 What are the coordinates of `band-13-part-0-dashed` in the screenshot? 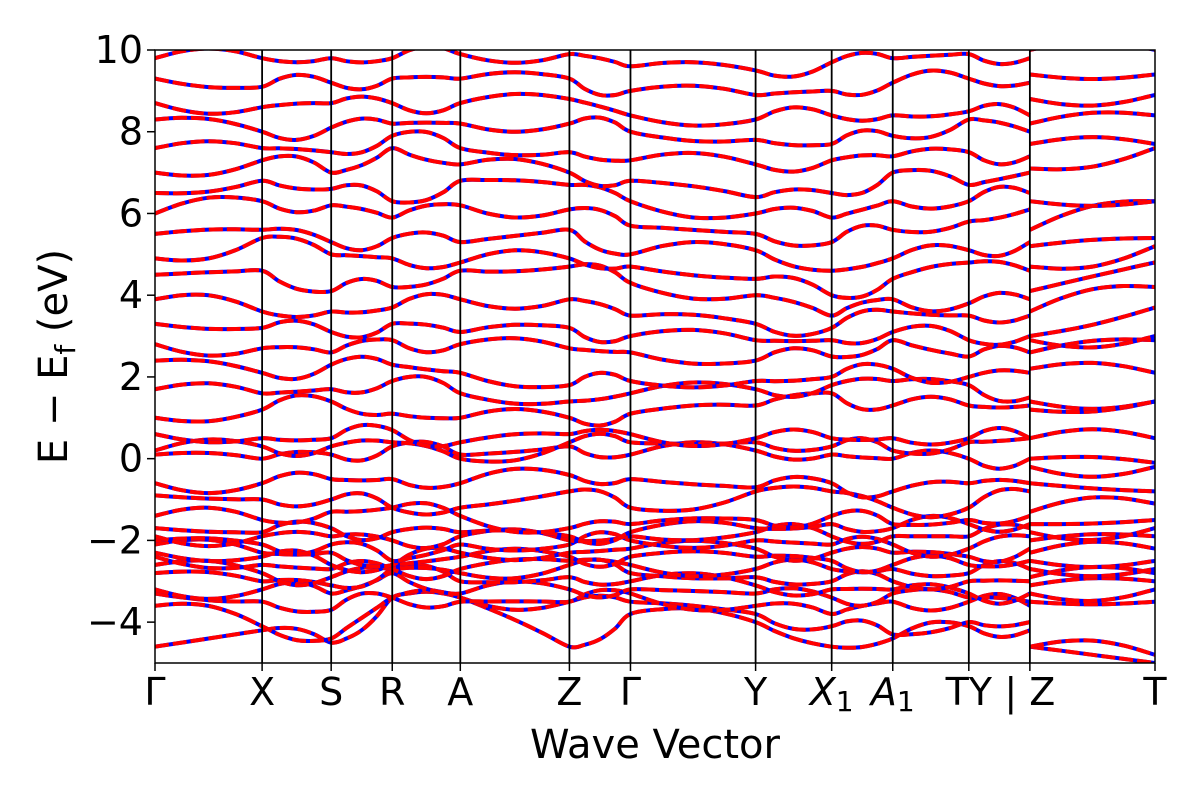 It's located at (593, 502).